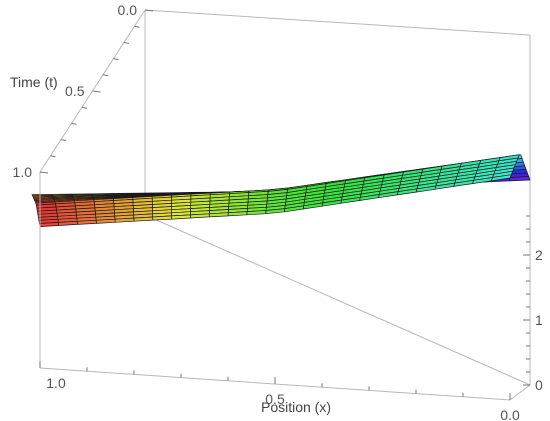 This screenshot has height=421, width=550. What do you see at coordinates (539, 255) in the screenshot?
I see `z-axis-tick-label: 2` at bounding box center [539, 255].